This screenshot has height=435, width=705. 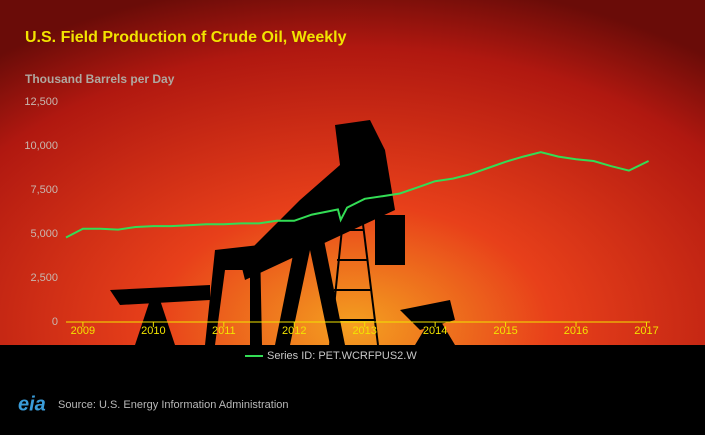 What do you see at coordinates (576, 331) in the screenshot?
I see `x-tick-label: 2016` at bounding box center [576, 331].